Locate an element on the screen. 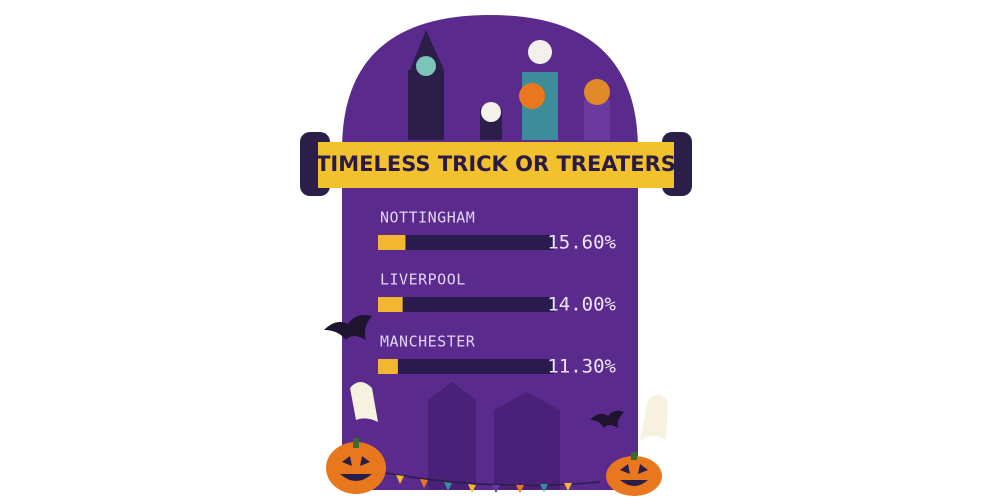 The image size is (1000, 504). banner is located at coordinates (496, 165).